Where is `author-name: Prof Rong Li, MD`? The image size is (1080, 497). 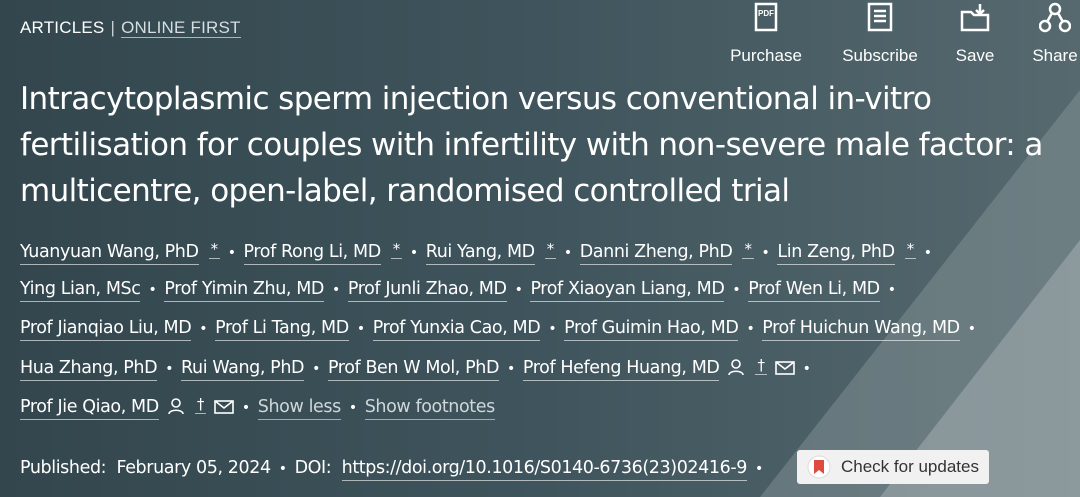 author-name: Prof Rong Li, MD is located at coordinates (312, 253).